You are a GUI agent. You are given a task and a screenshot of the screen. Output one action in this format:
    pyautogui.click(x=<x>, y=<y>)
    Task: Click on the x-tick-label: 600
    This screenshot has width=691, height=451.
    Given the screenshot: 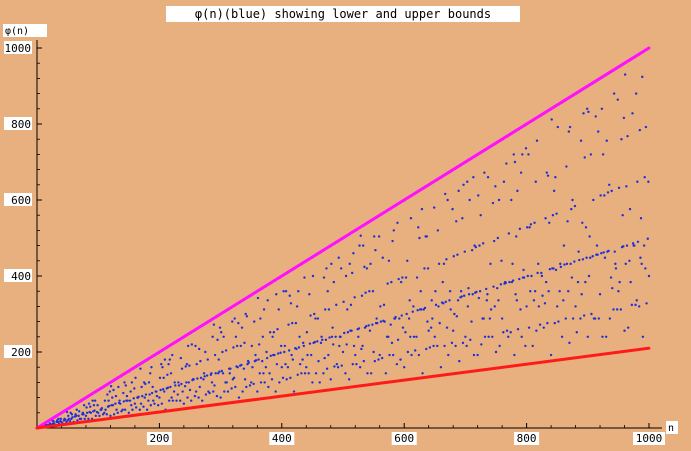 What is the action you would take?
    pyautogui.click(x=404, y=438)
    